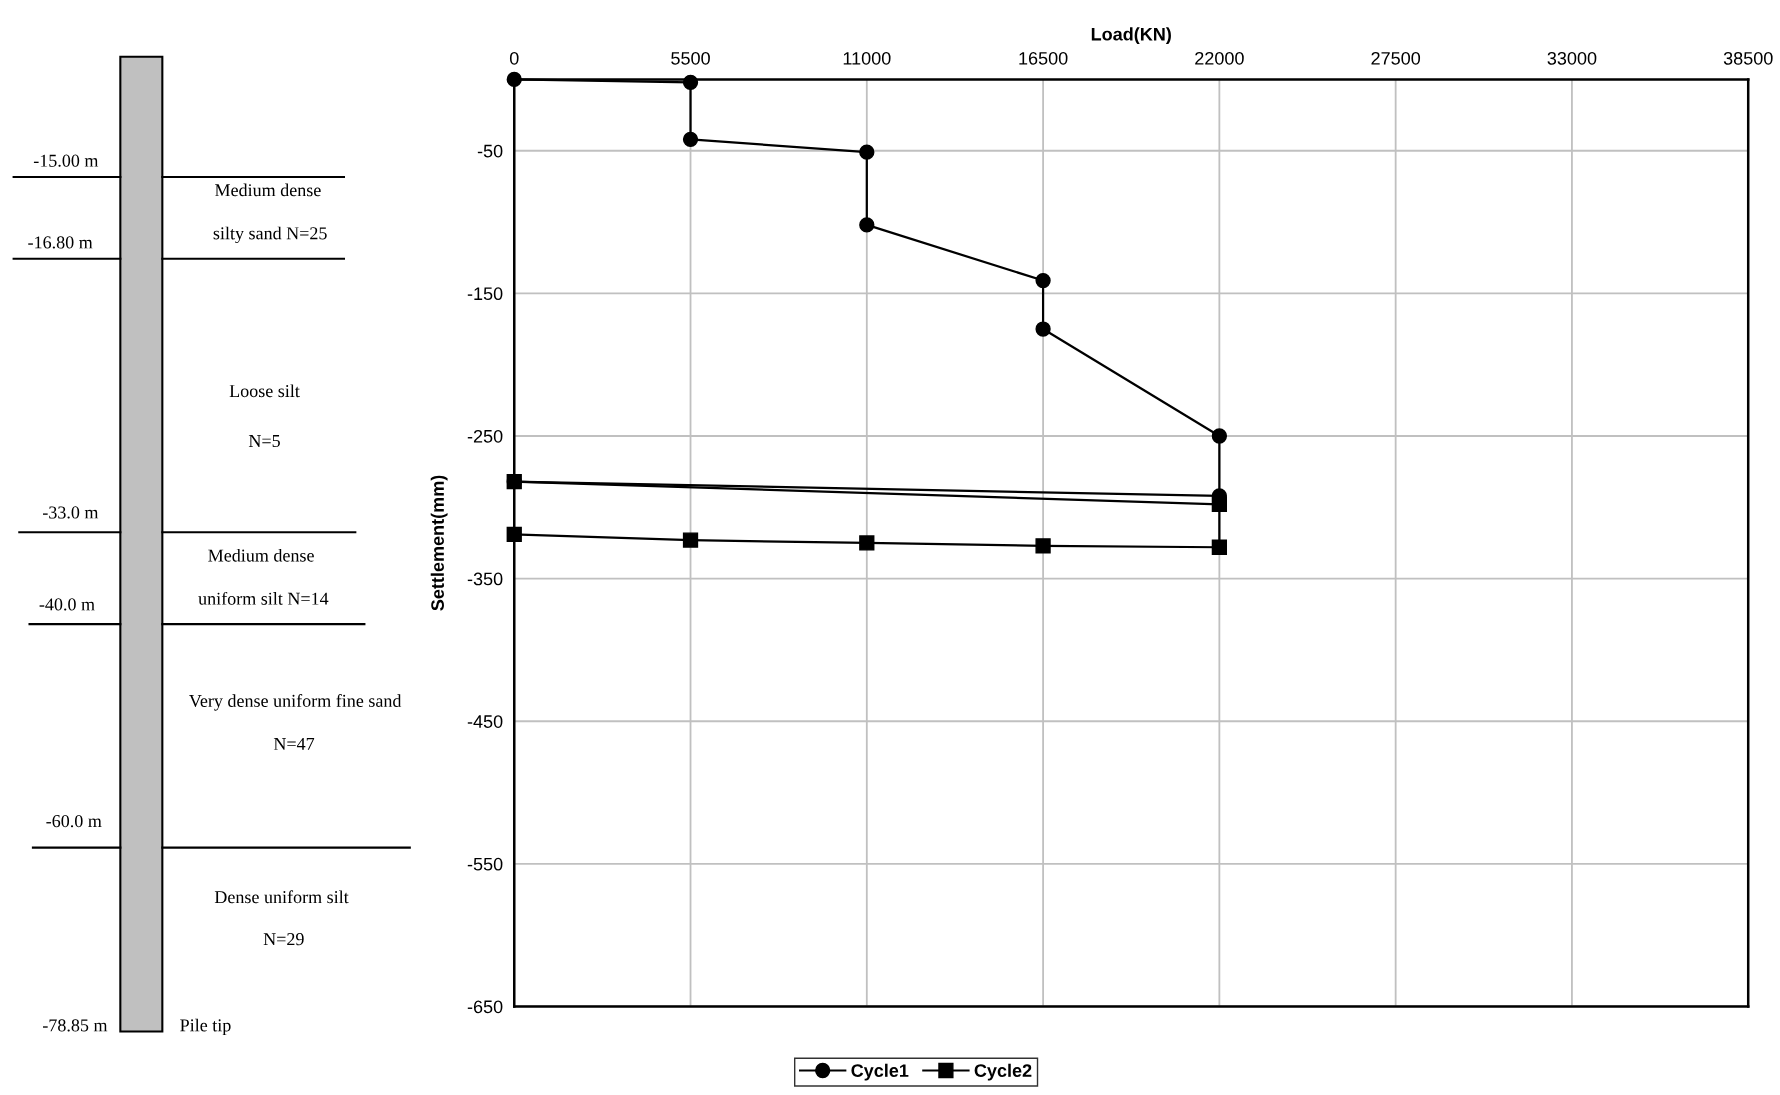 The height and width of the screenshot is (1095, 1780). What do you see at coordinates (514, 58) in the screenshot?
I see `x-tick-label: 0` at bounding box center [514, 58].